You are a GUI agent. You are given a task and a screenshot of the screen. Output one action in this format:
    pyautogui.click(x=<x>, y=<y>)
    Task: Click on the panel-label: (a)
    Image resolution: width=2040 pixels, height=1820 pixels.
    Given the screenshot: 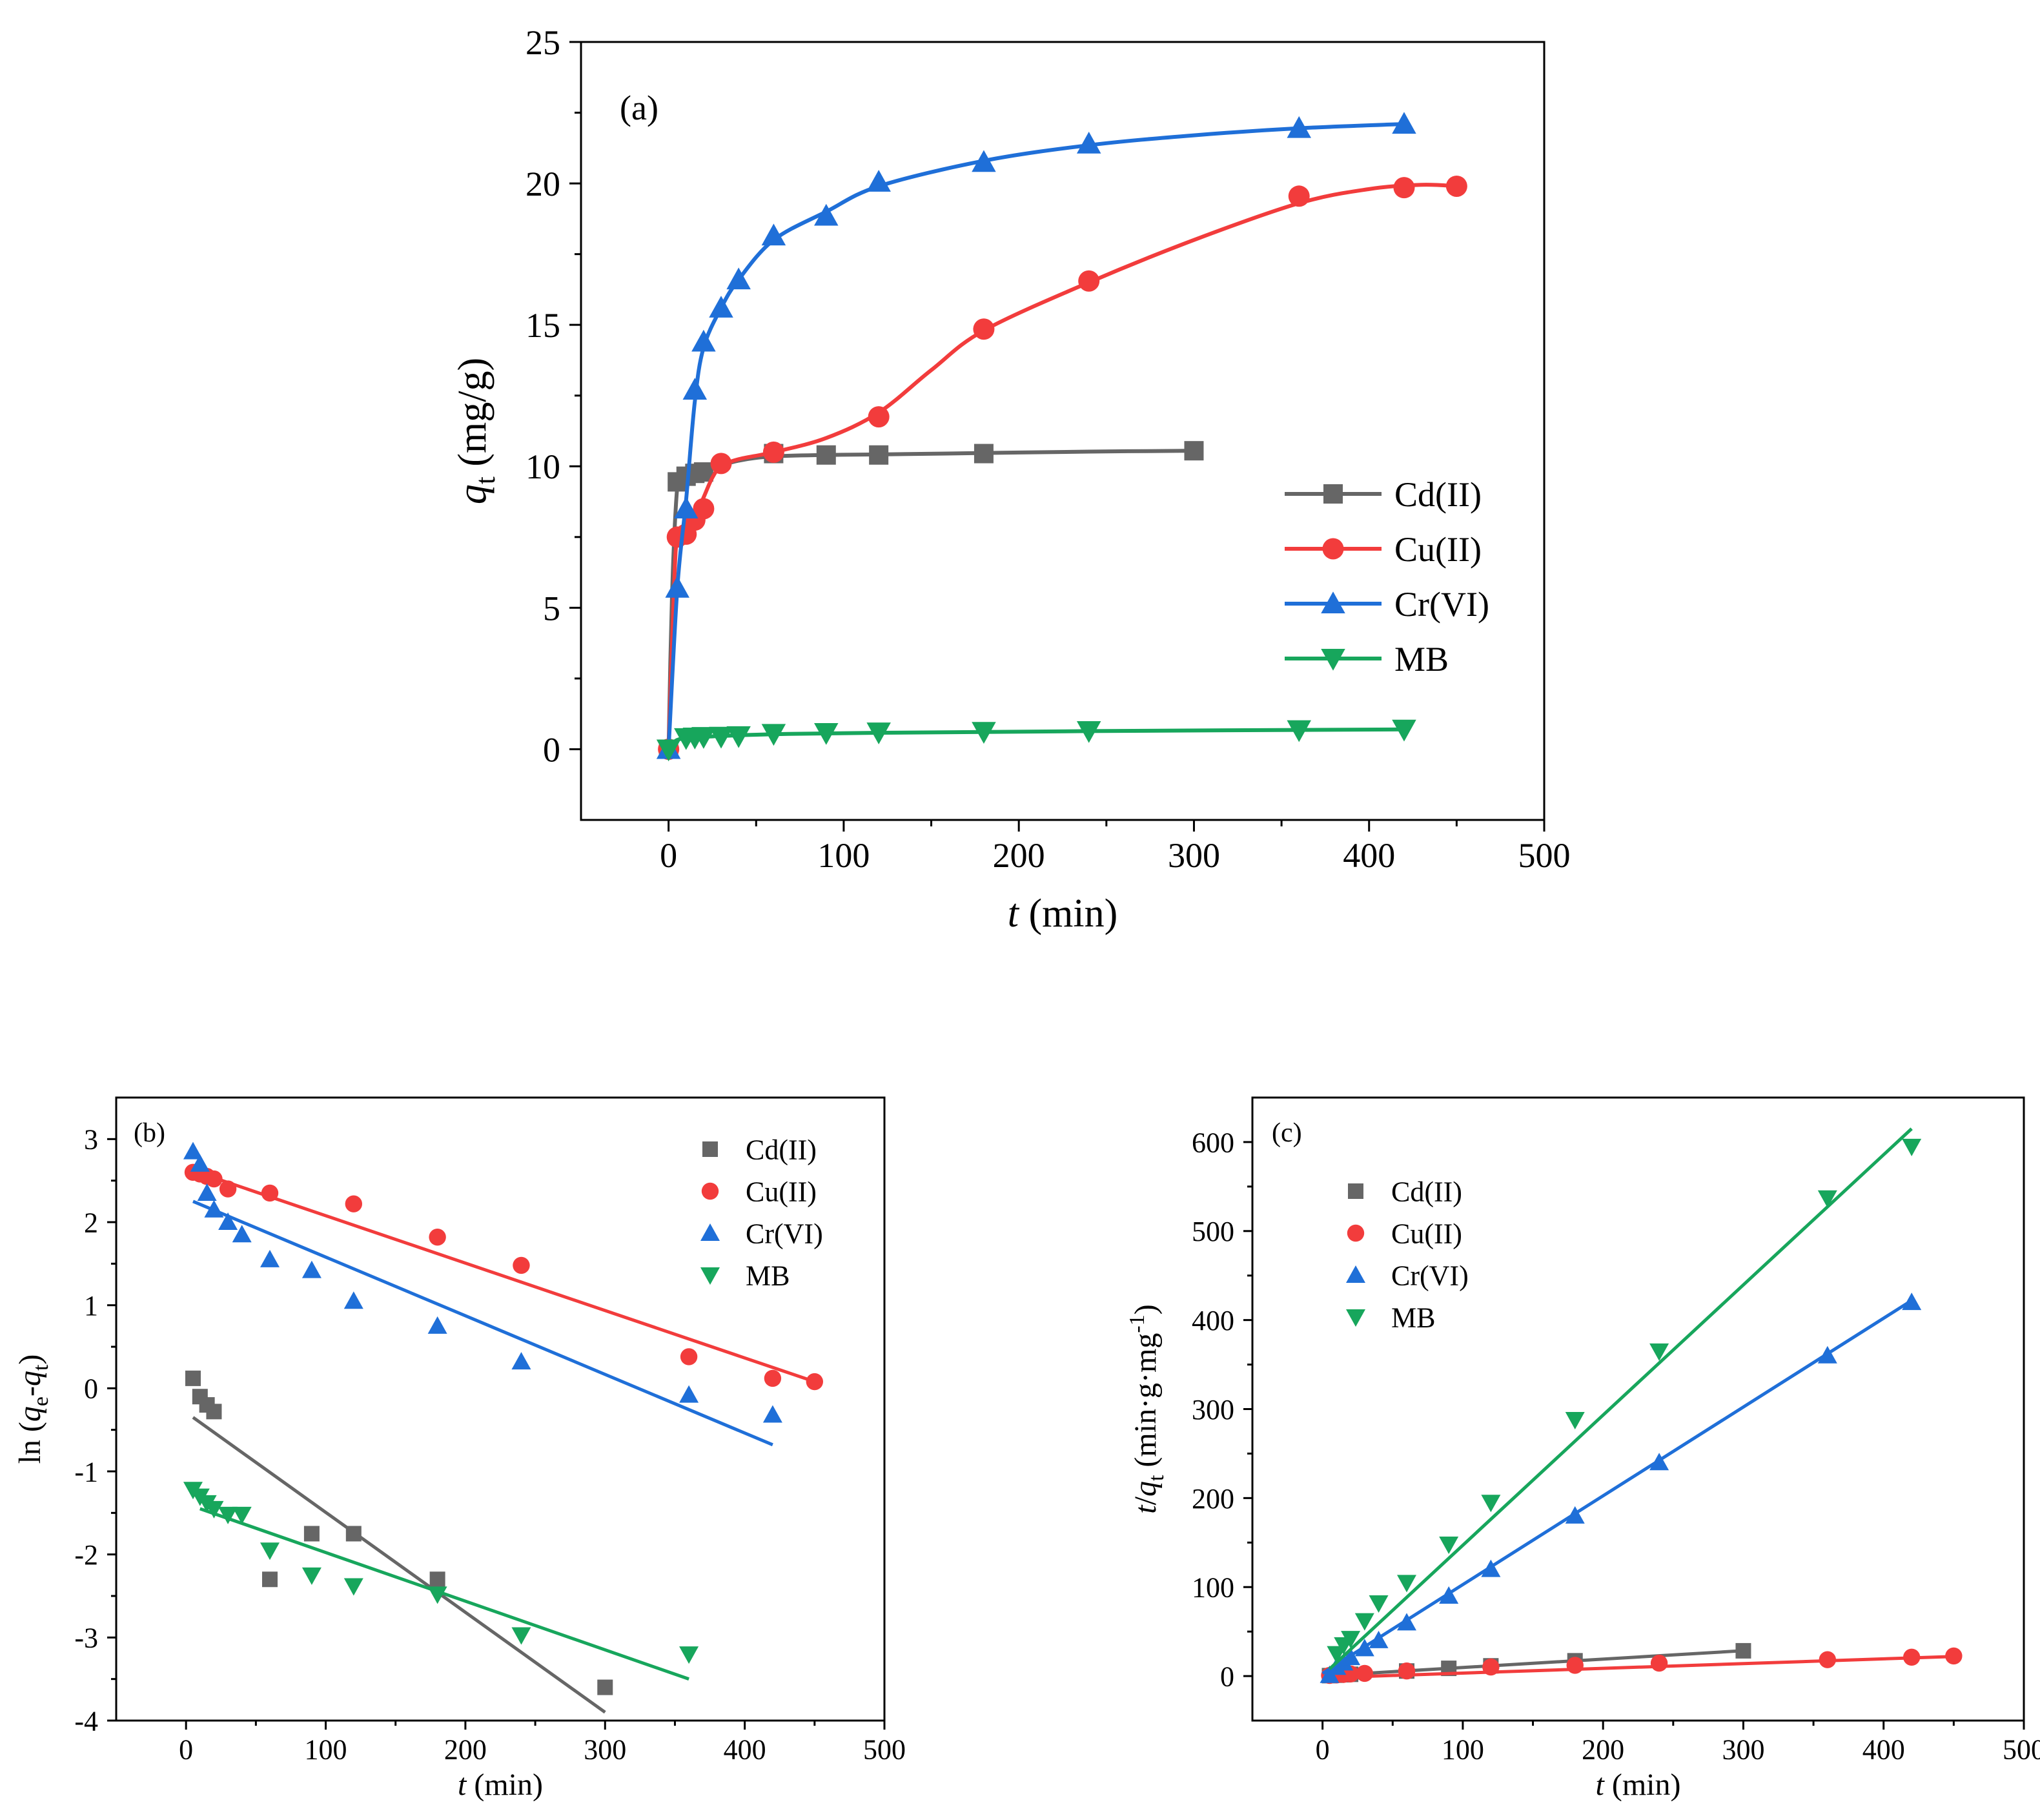 What is the action you would take?
    pyautogui.click(x=639, y=107)
    